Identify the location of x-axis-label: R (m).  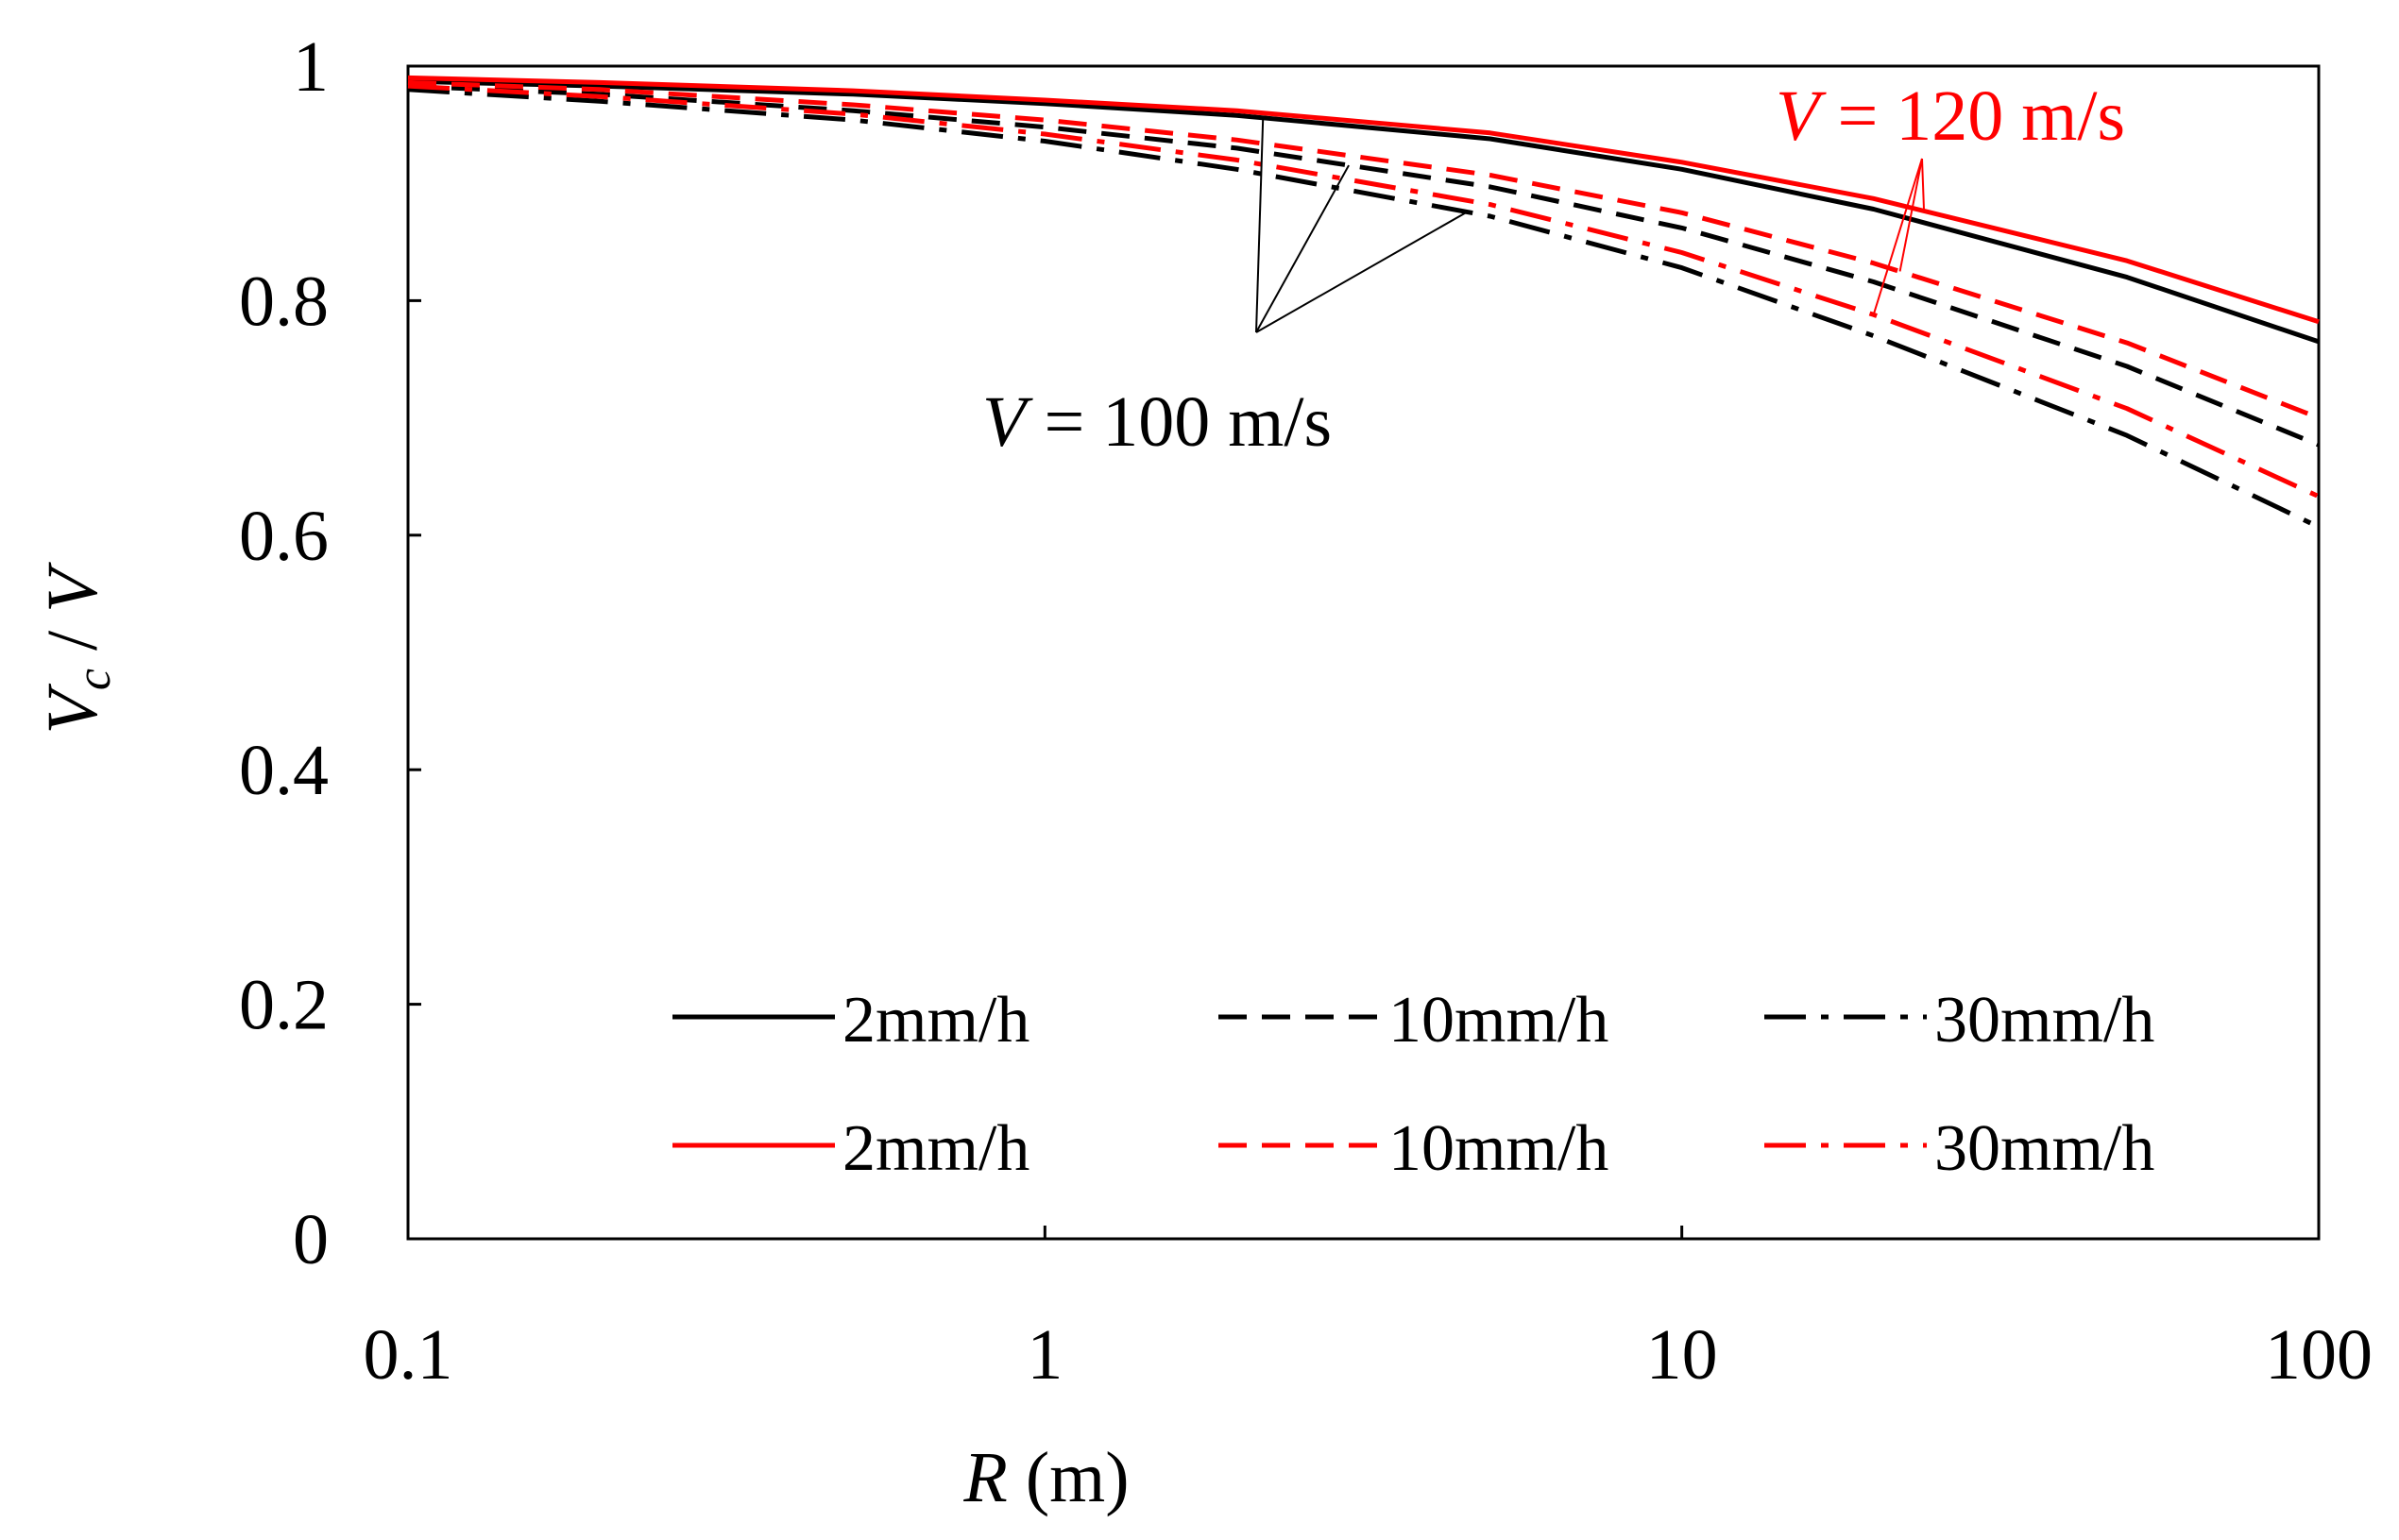
(1045, 1477).